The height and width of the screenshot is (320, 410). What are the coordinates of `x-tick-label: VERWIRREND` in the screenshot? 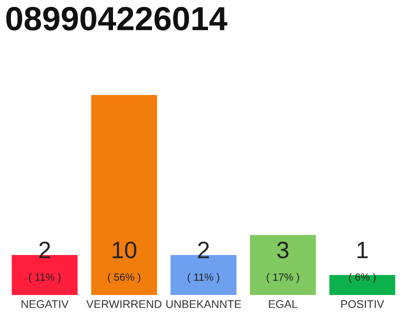 It's located at (124, 304).